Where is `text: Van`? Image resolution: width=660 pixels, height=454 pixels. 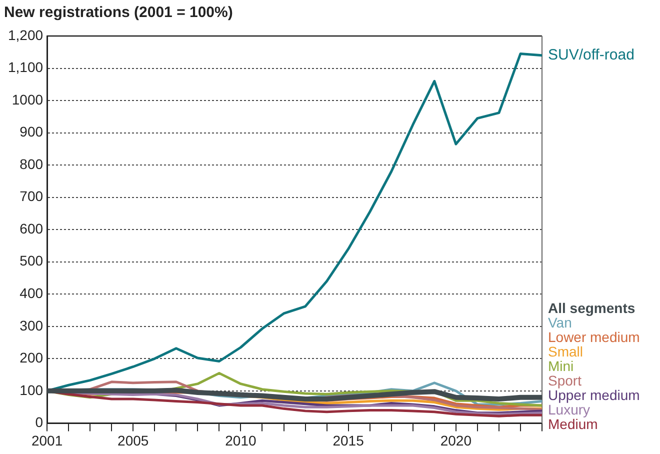
text: Van is located at coordinates (560, 322).